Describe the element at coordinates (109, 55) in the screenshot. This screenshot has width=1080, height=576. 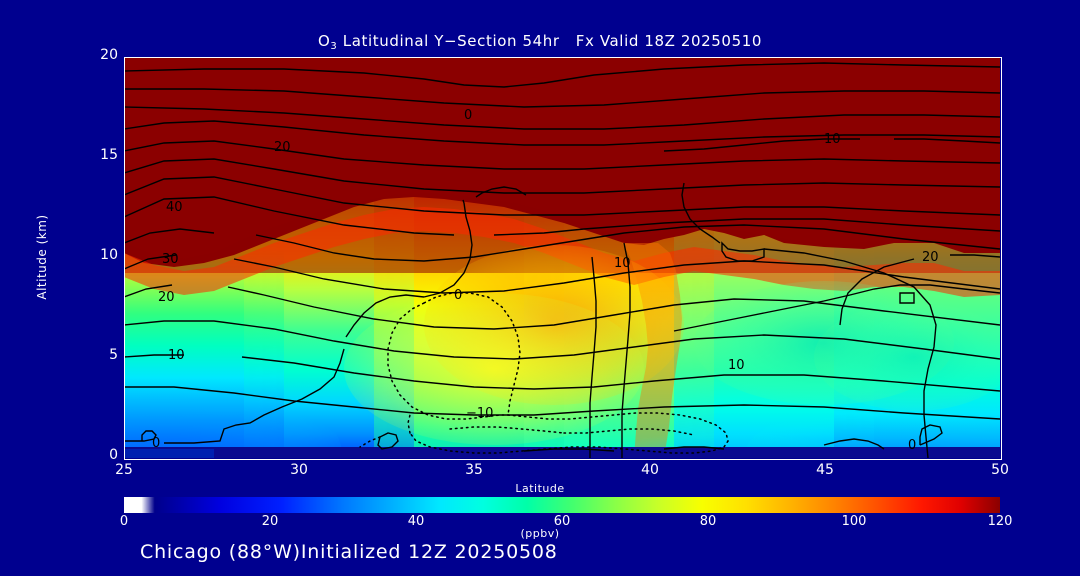
I see `y-tick-20: 20` at that location.